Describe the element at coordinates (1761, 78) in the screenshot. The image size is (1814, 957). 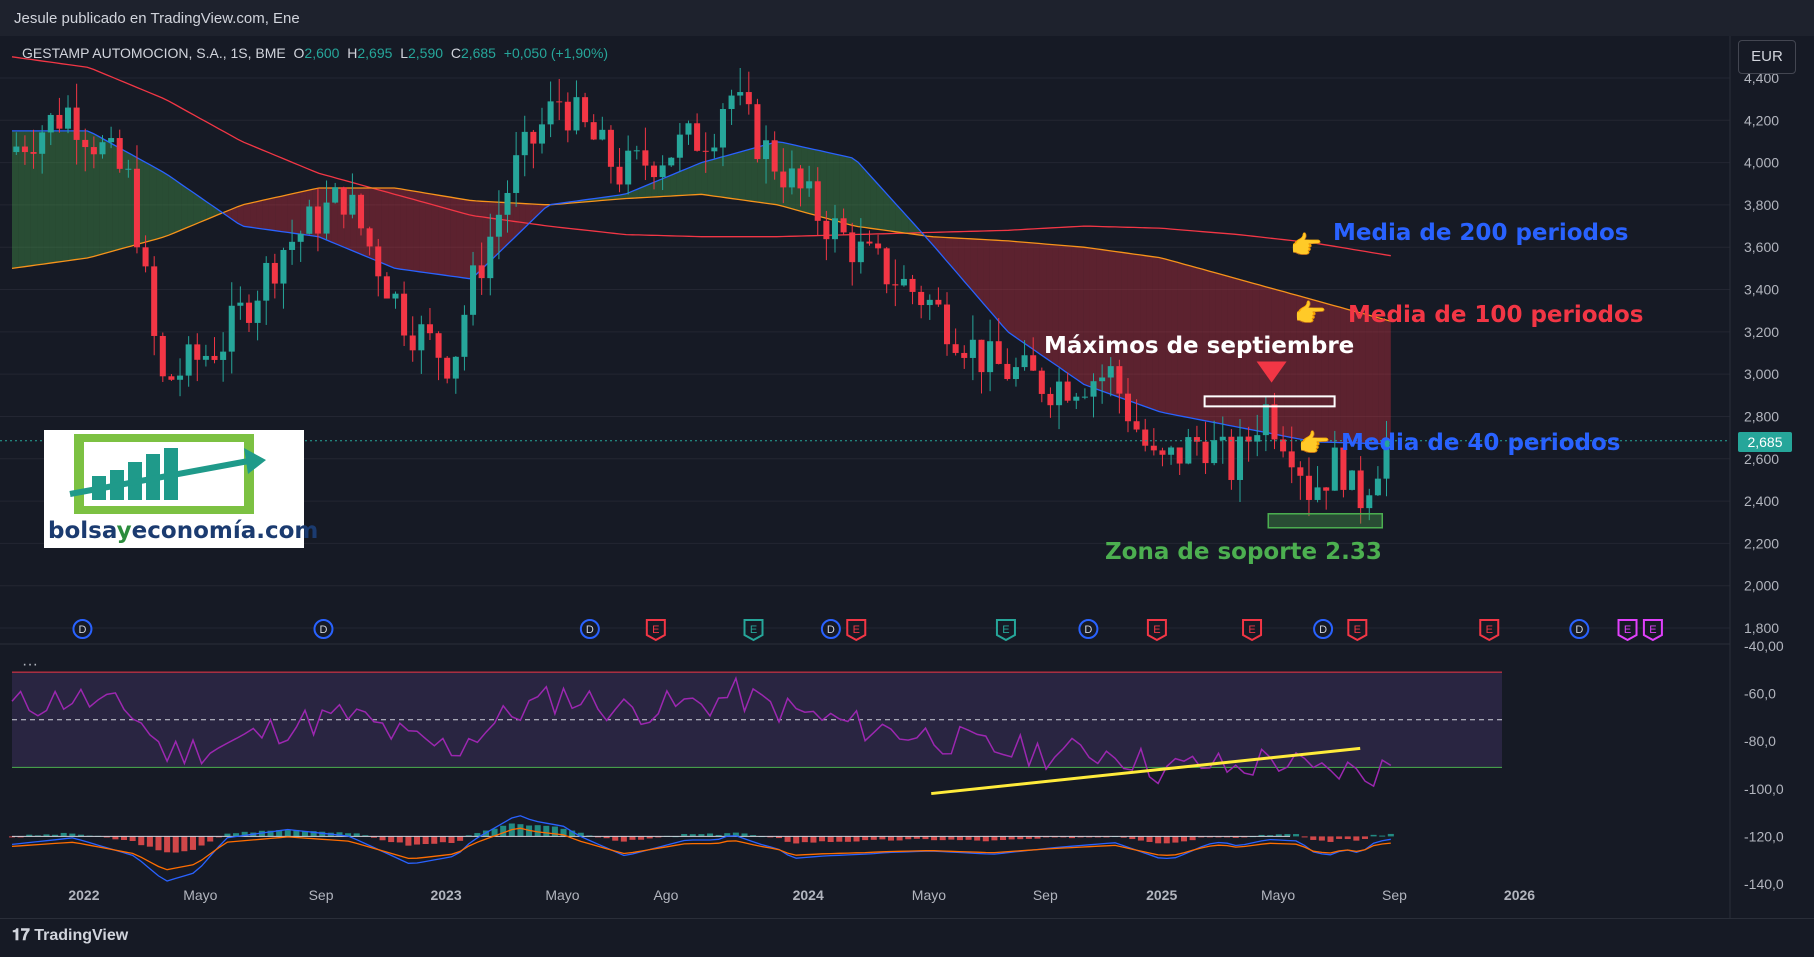
I see `y-tick-label: 4,400` at that location.